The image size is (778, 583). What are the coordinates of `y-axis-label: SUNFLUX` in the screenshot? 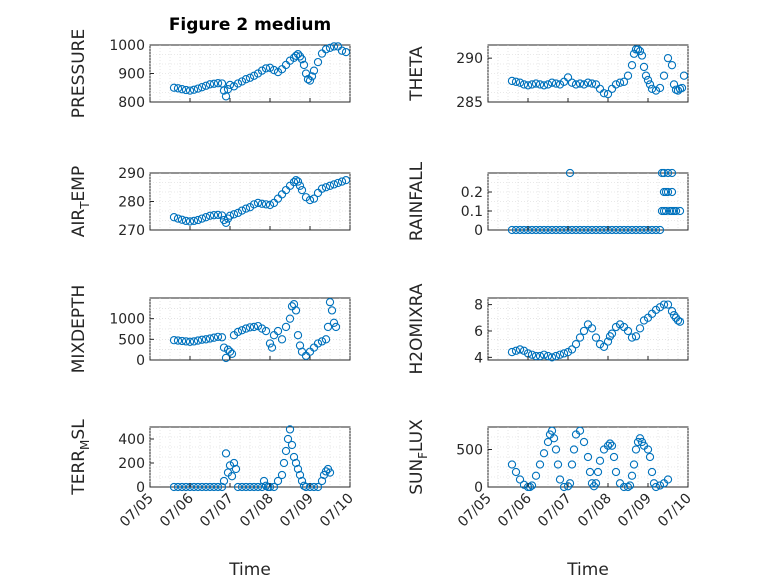 It's located at (418, 457).